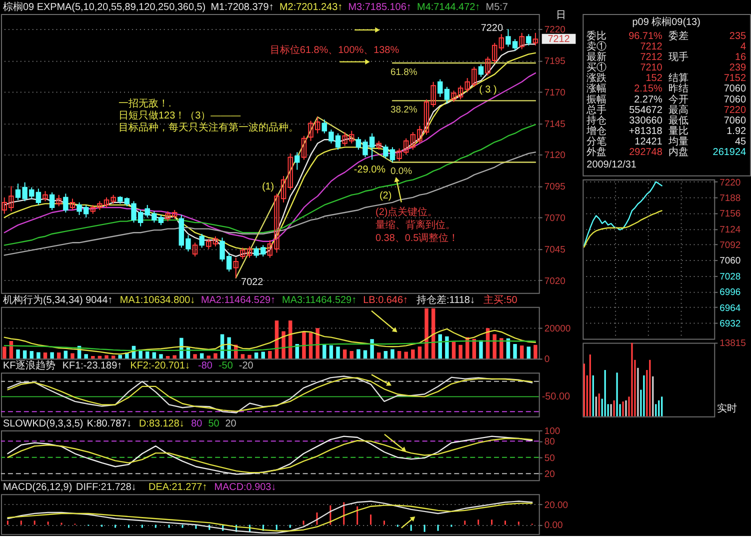 This screenshot has height=537, width=751. I want to click on text: LB:0.646↑, so click(385, 300).